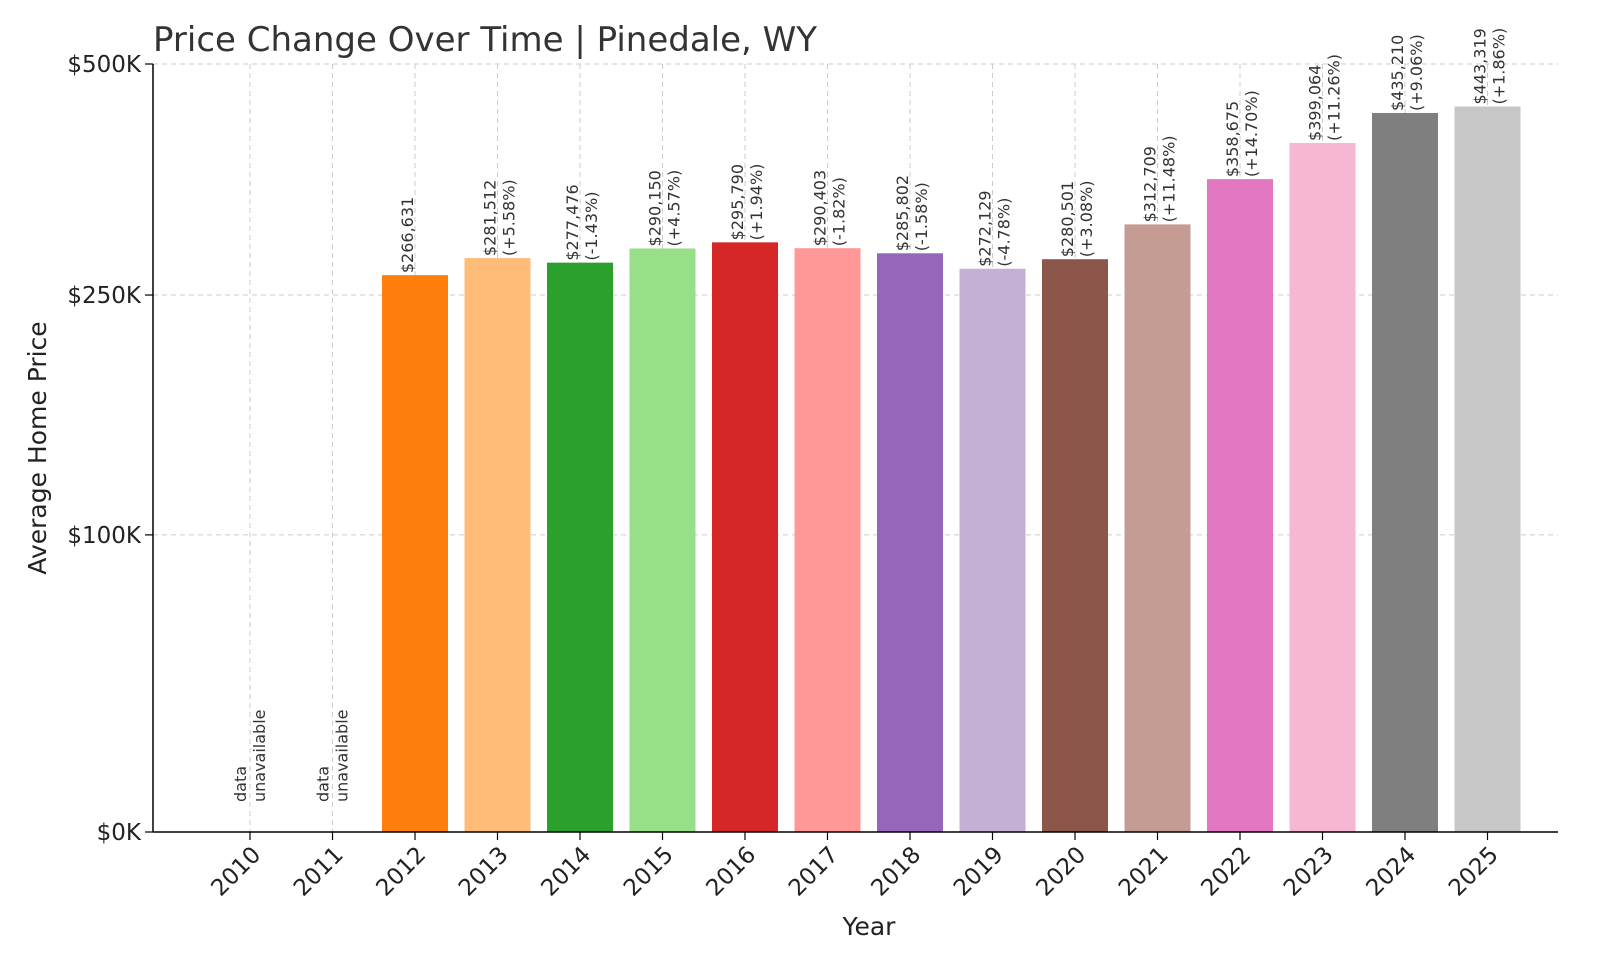  Describe the element at coordinates (1144, 872) in the screenshot. I see `x-tick-label: 2021` at that location.